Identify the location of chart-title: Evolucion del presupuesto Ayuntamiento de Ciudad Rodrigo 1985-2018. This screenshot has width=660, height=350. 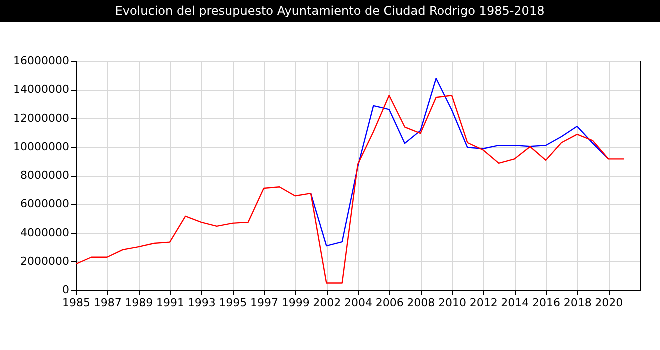
(330, 11).